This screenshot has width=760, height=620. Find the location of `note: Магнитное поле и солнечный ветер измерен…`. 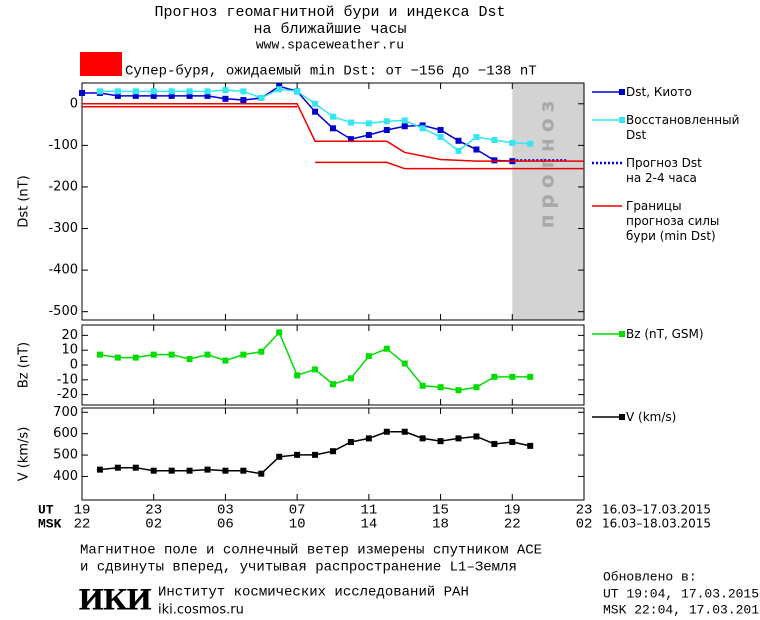

note: Магнитное поле и солнечный ветер измерен… is located at coordinates (311, 550).